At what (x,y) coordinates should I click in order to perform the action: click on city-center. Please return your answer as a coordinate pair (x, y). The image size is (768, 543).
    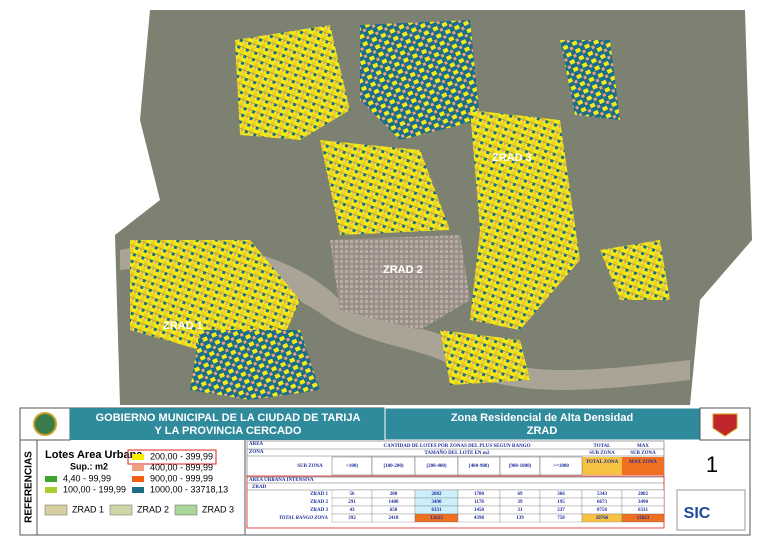
    Looking at the image, I should click on (400, 282).